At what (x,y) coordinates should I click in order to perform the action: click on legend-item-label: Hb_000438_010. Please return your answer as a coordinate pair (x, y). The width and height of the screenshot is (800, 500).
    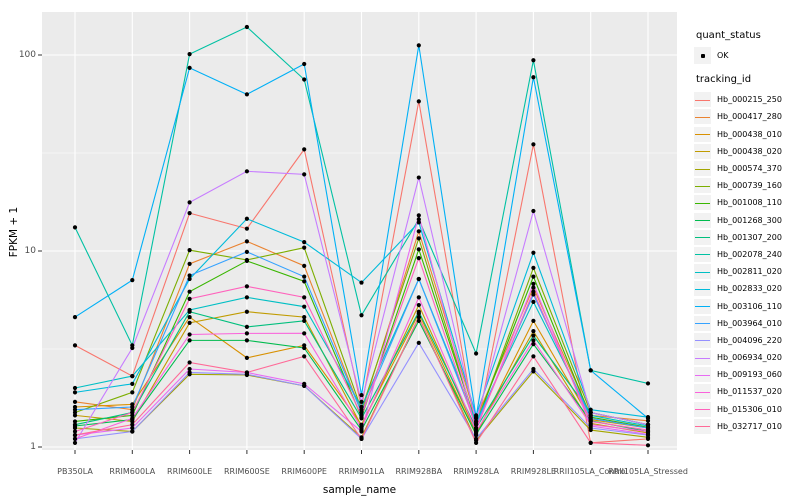
    Looking at the image, I should click on (749, 134).